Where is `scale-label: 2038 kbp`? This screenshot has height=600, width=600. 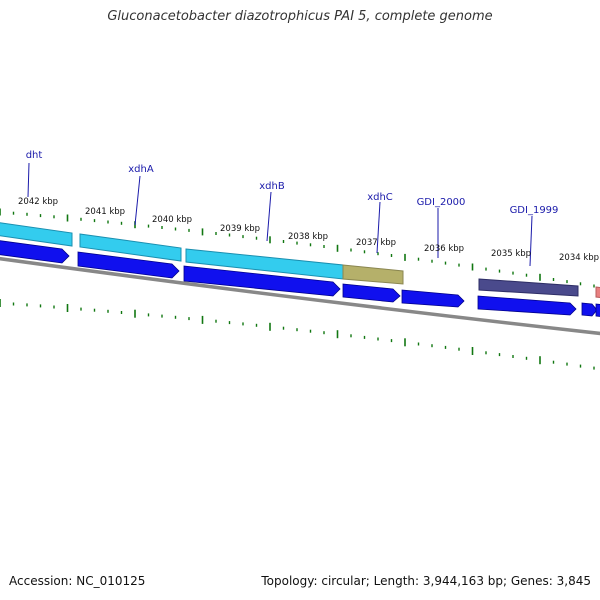
scale-label: 2038 kbp is located at coordinates (308, 237).